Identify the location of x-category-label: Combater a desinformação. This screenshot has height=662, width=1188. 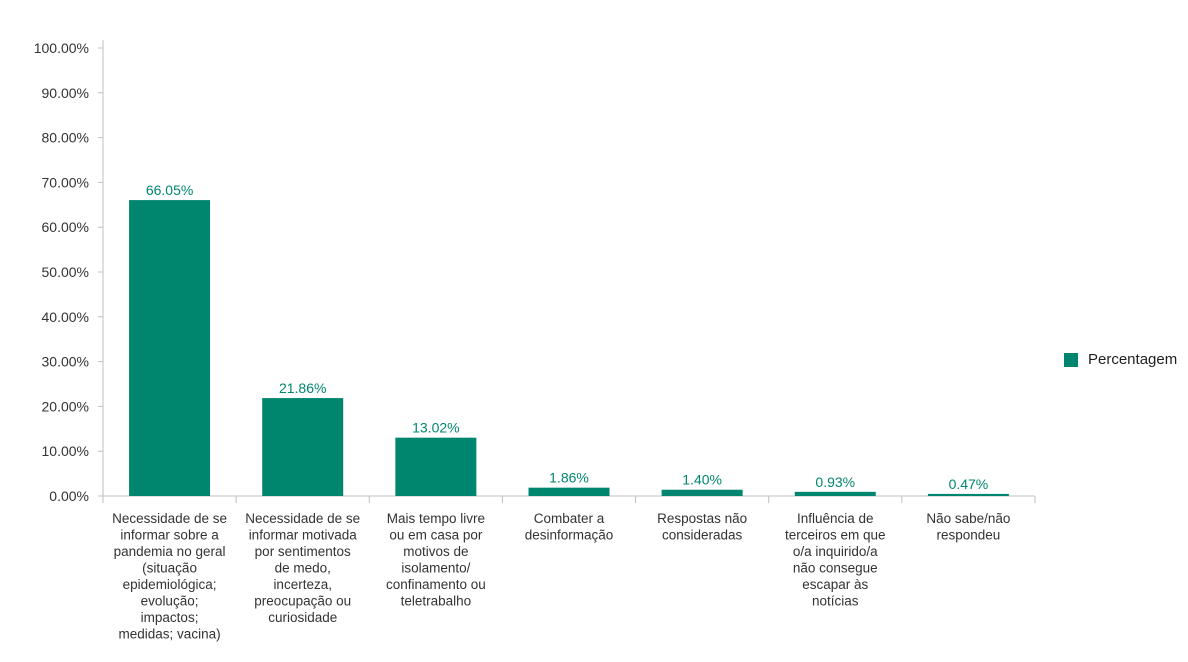
(569, 527).